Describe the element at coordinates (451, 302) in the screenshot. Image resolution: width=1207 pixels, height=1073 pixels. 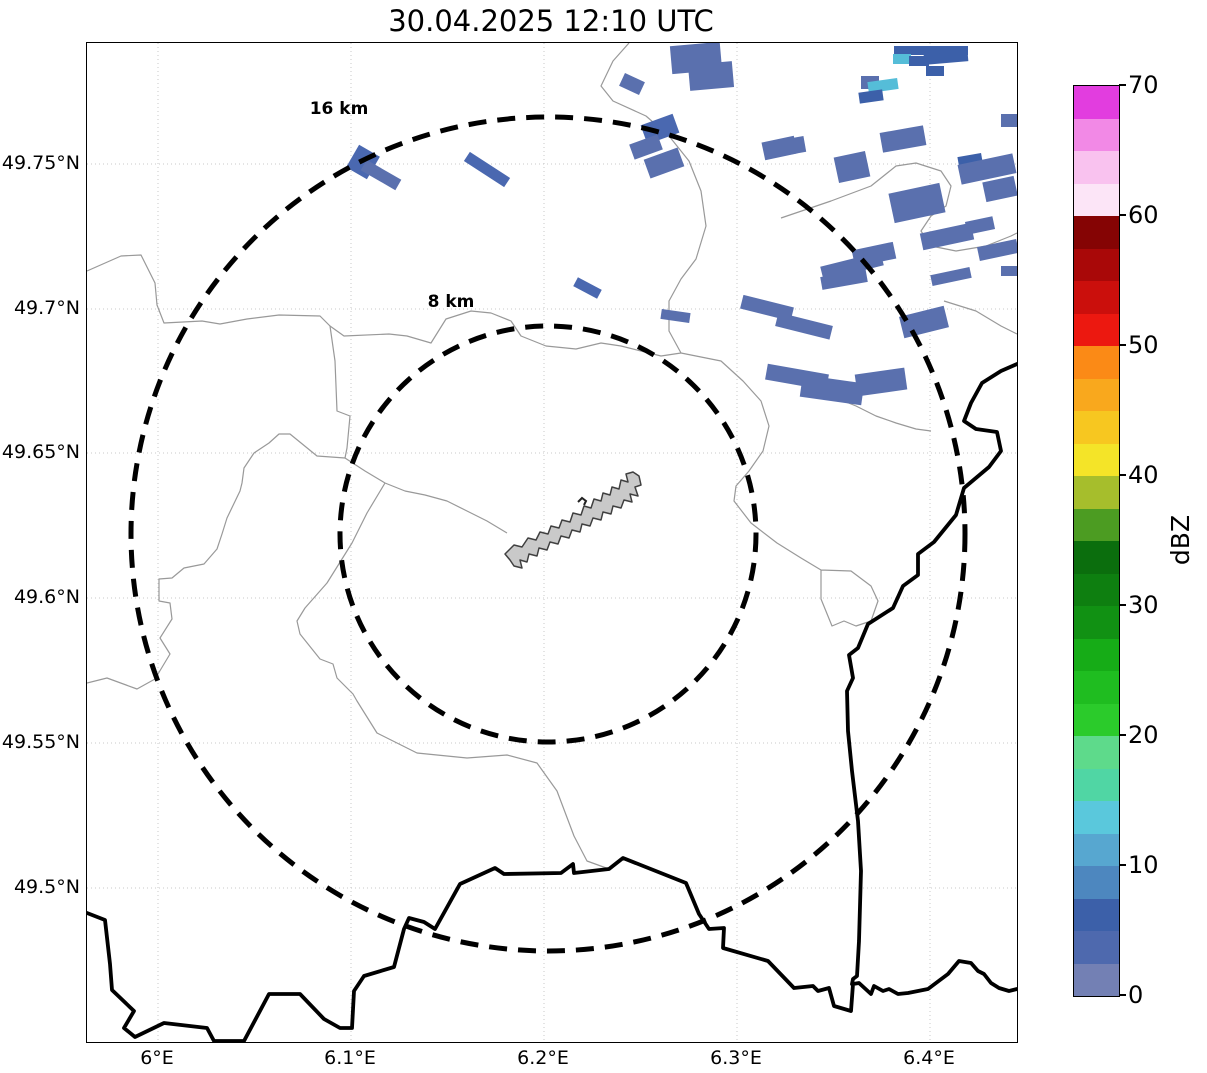
I see `range-ring-label-8km: 8 km` at that location.